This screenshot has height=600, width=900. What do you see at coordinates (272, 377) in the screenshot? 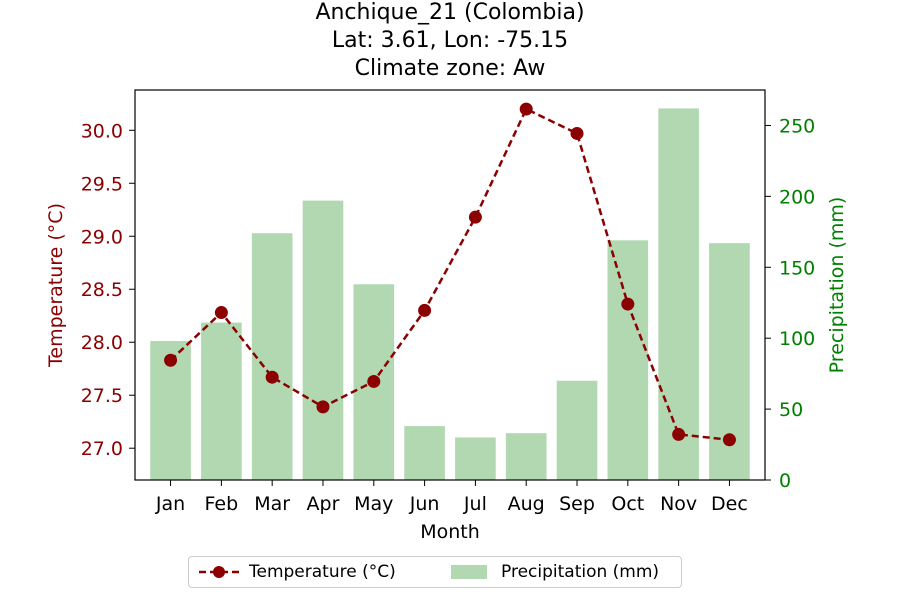
I see `temperature-point-mar` at bounding box center [272, 377].